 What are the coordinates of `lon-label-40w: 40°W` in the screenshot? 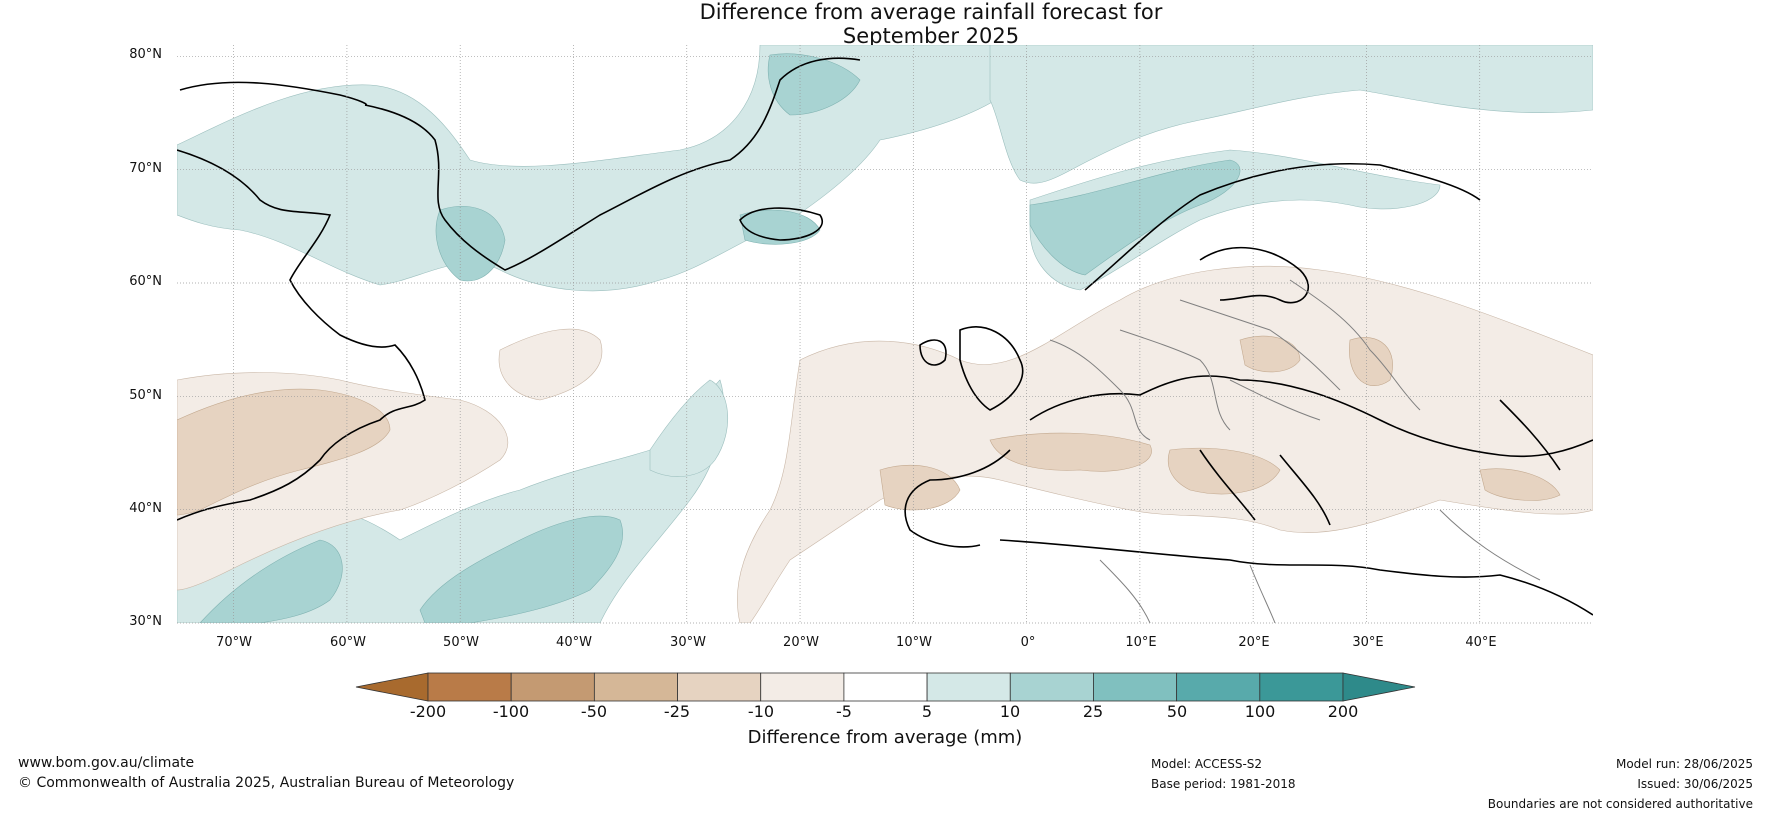 It's located at (574, 642).